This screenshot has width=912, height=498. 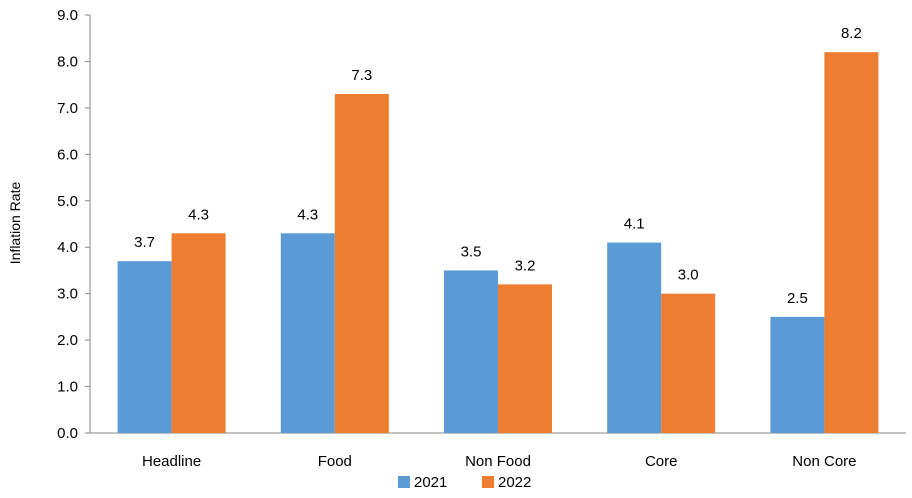 What do you see at coordinates (851, 33) in the screenshot?
I see `data-label: 8.2` at bounding box center [851, 33].